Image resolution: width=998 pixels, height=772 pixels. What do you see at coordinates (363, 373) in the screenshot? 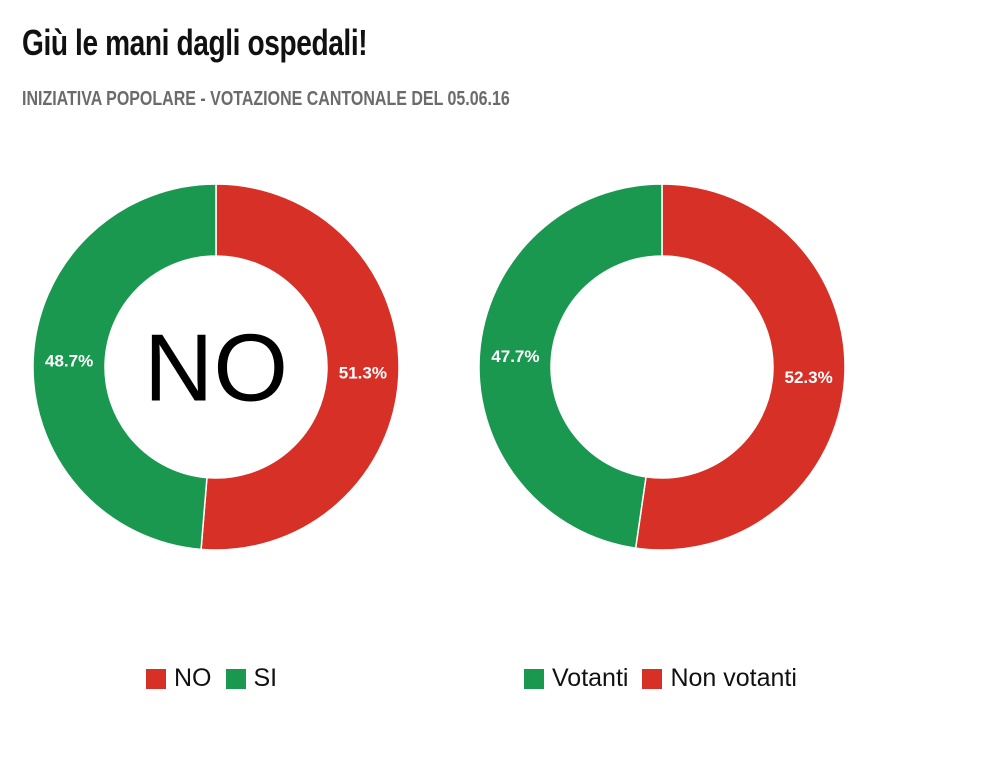
I see `donut-1-label-no: 51.3%` at bounding box center [363, 373].